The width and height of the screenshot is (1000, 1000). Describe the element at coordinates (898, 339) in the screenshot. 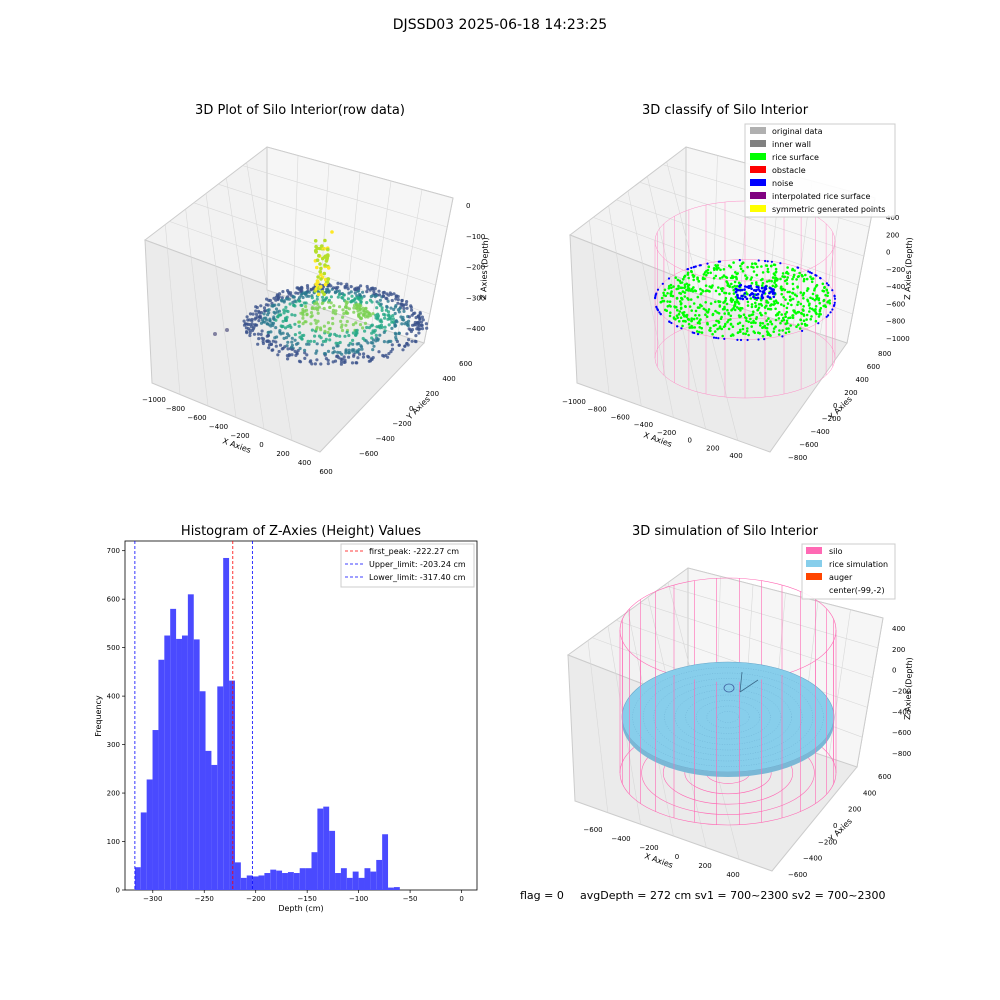

I see `classify-z-tick: −1000` at that location.